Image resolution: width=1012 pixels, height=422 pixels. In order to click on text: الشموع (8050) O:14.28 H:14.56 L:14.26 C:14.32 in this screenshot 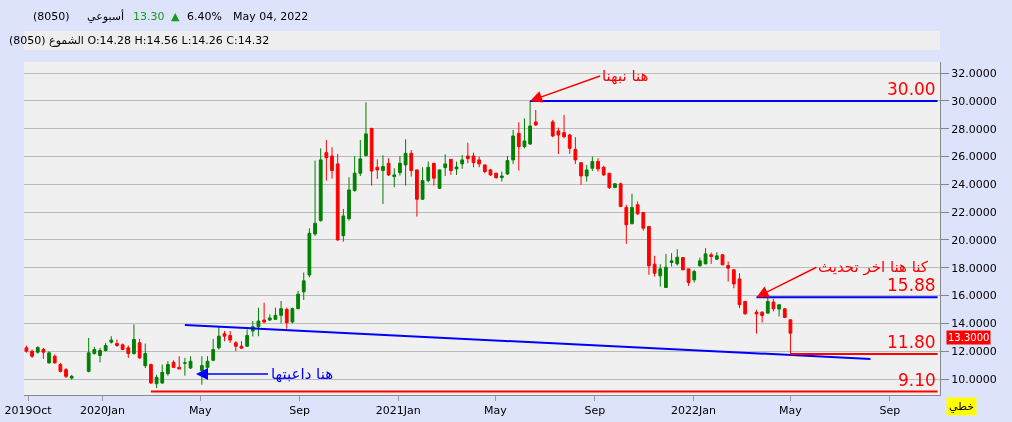, I will do `click(139, 40)`.